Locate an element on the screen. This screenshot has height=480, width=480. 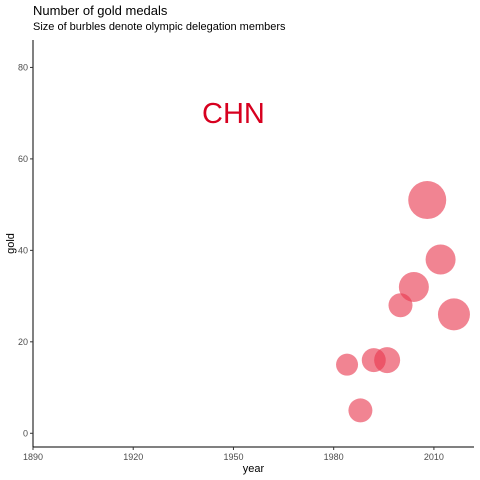
x-tick-label: 2010 is located at coordinates (434, 457).